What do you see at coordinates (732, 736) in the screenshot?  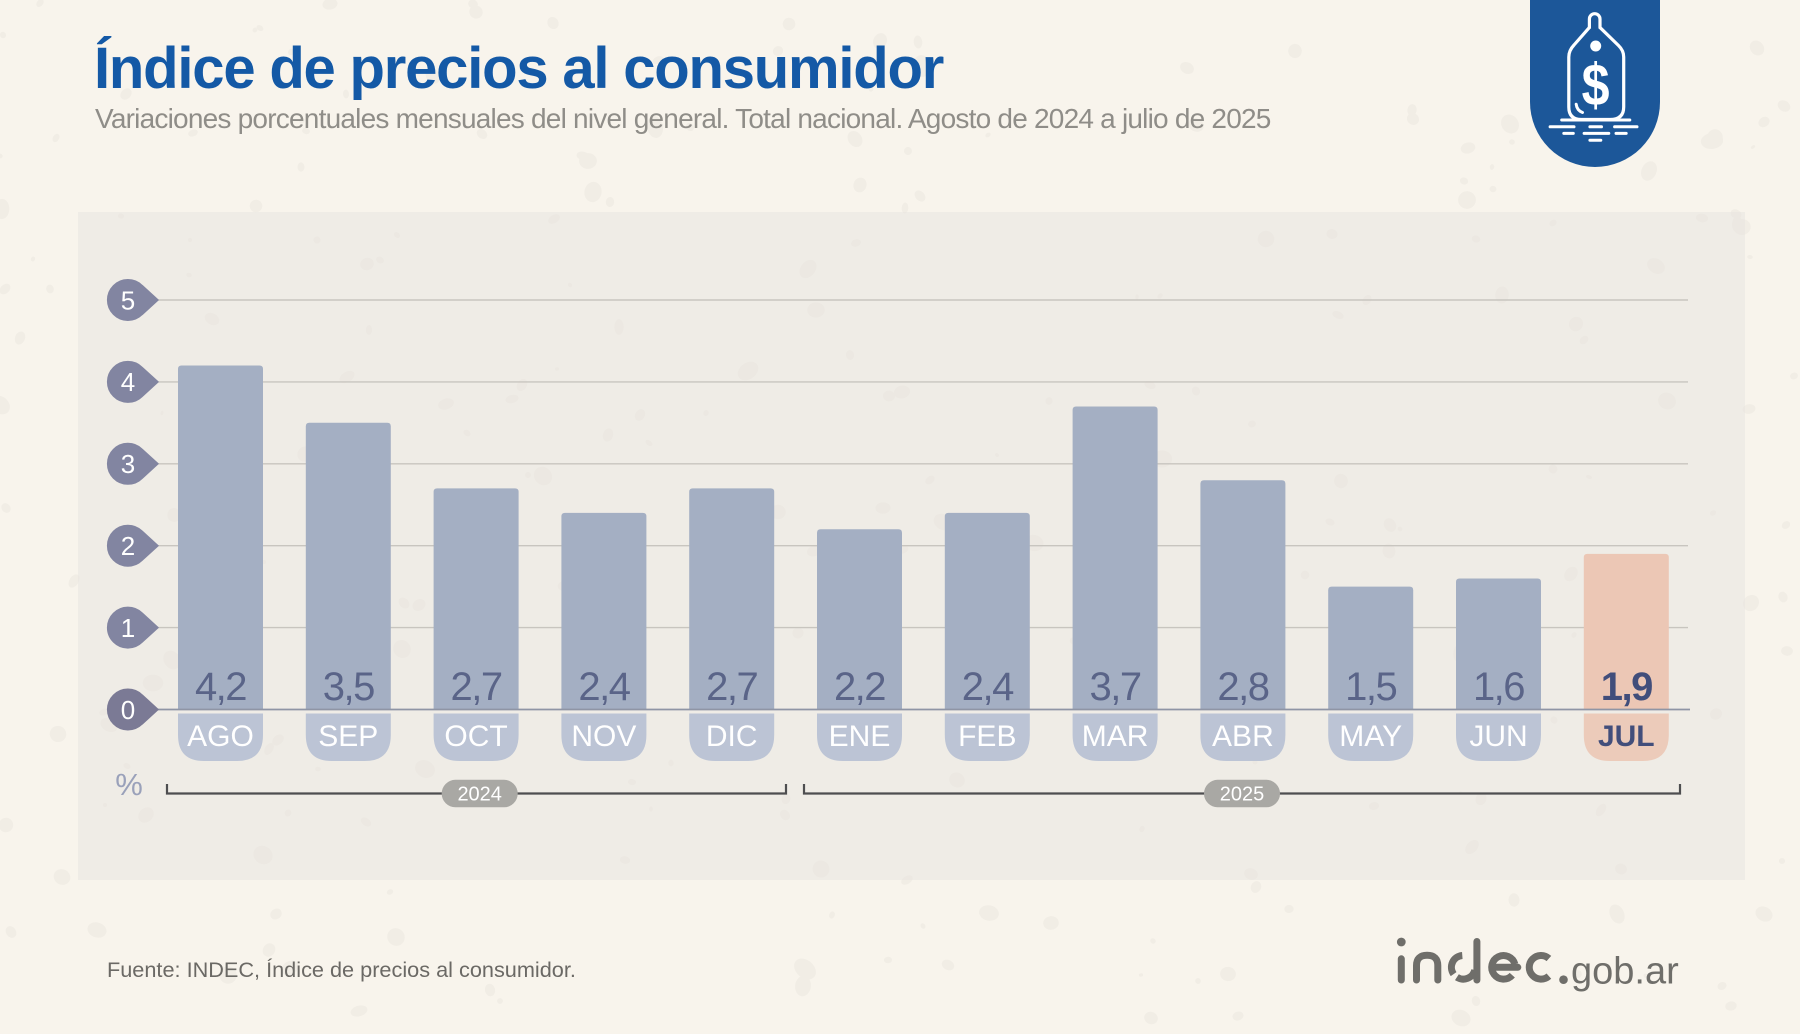 I see `svg-text: DIC` at bounding box center [732, 736].